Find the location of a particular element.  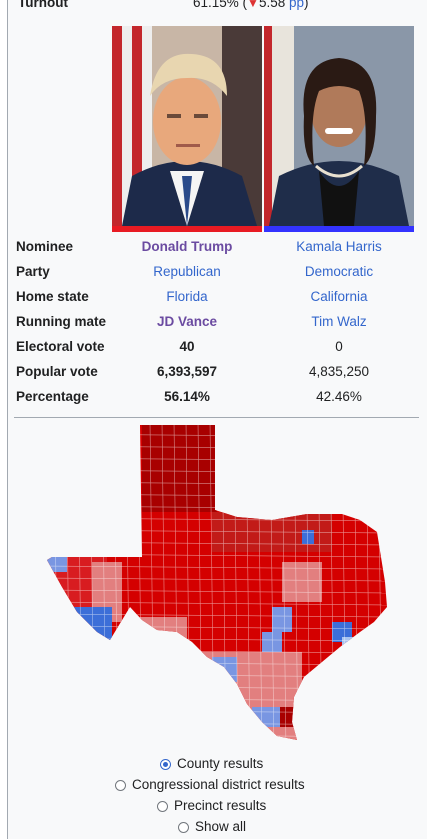

down-arrow-icon: ▼ is located at coordinates (253, 5).